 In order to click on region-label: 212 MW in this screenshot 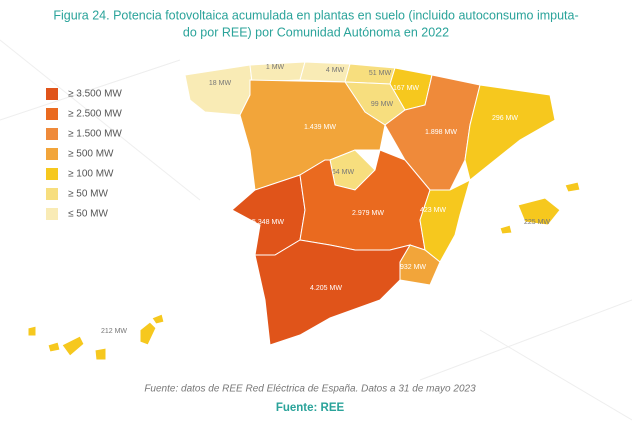, I will do `click(114, 331)`.